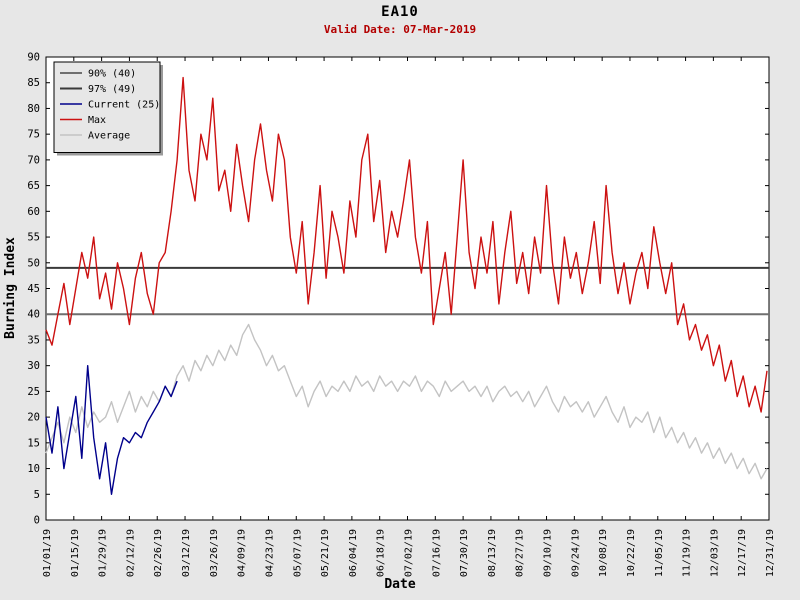 Image resolution: width=800 pixels, height=600 pixels. What do you see at coordinates (603, 553) in the screenshot?
I see `x-tick-label: 10/08/19` at bounding box center [603, 553].